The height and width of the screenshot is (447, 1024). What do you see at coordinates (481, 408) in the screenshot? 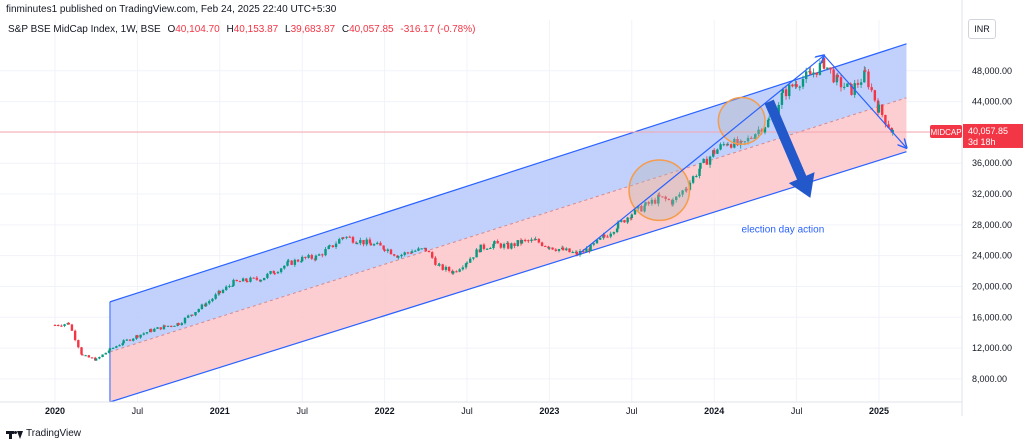
I see `x-axis: 2020 Jul 2021 Jul 2022 Jul 2023 Jul 2024 Jul 2025` at bounding box center [481, 408].